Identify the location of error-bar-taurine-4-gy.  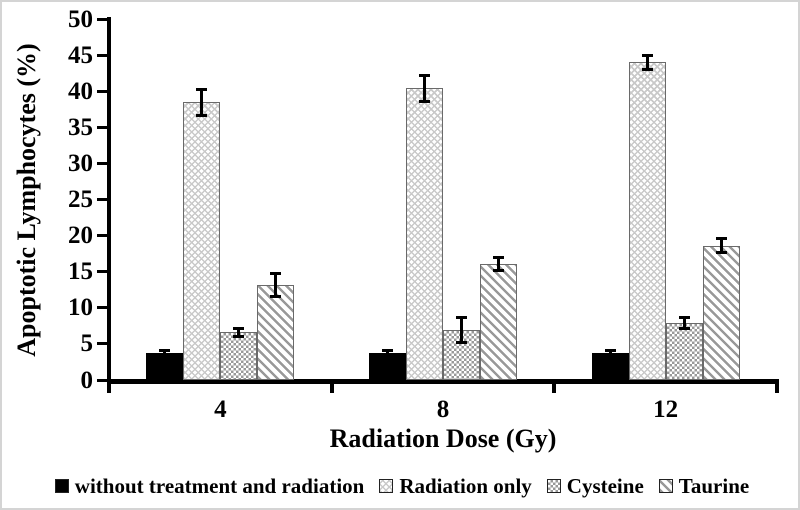
(276, 285).